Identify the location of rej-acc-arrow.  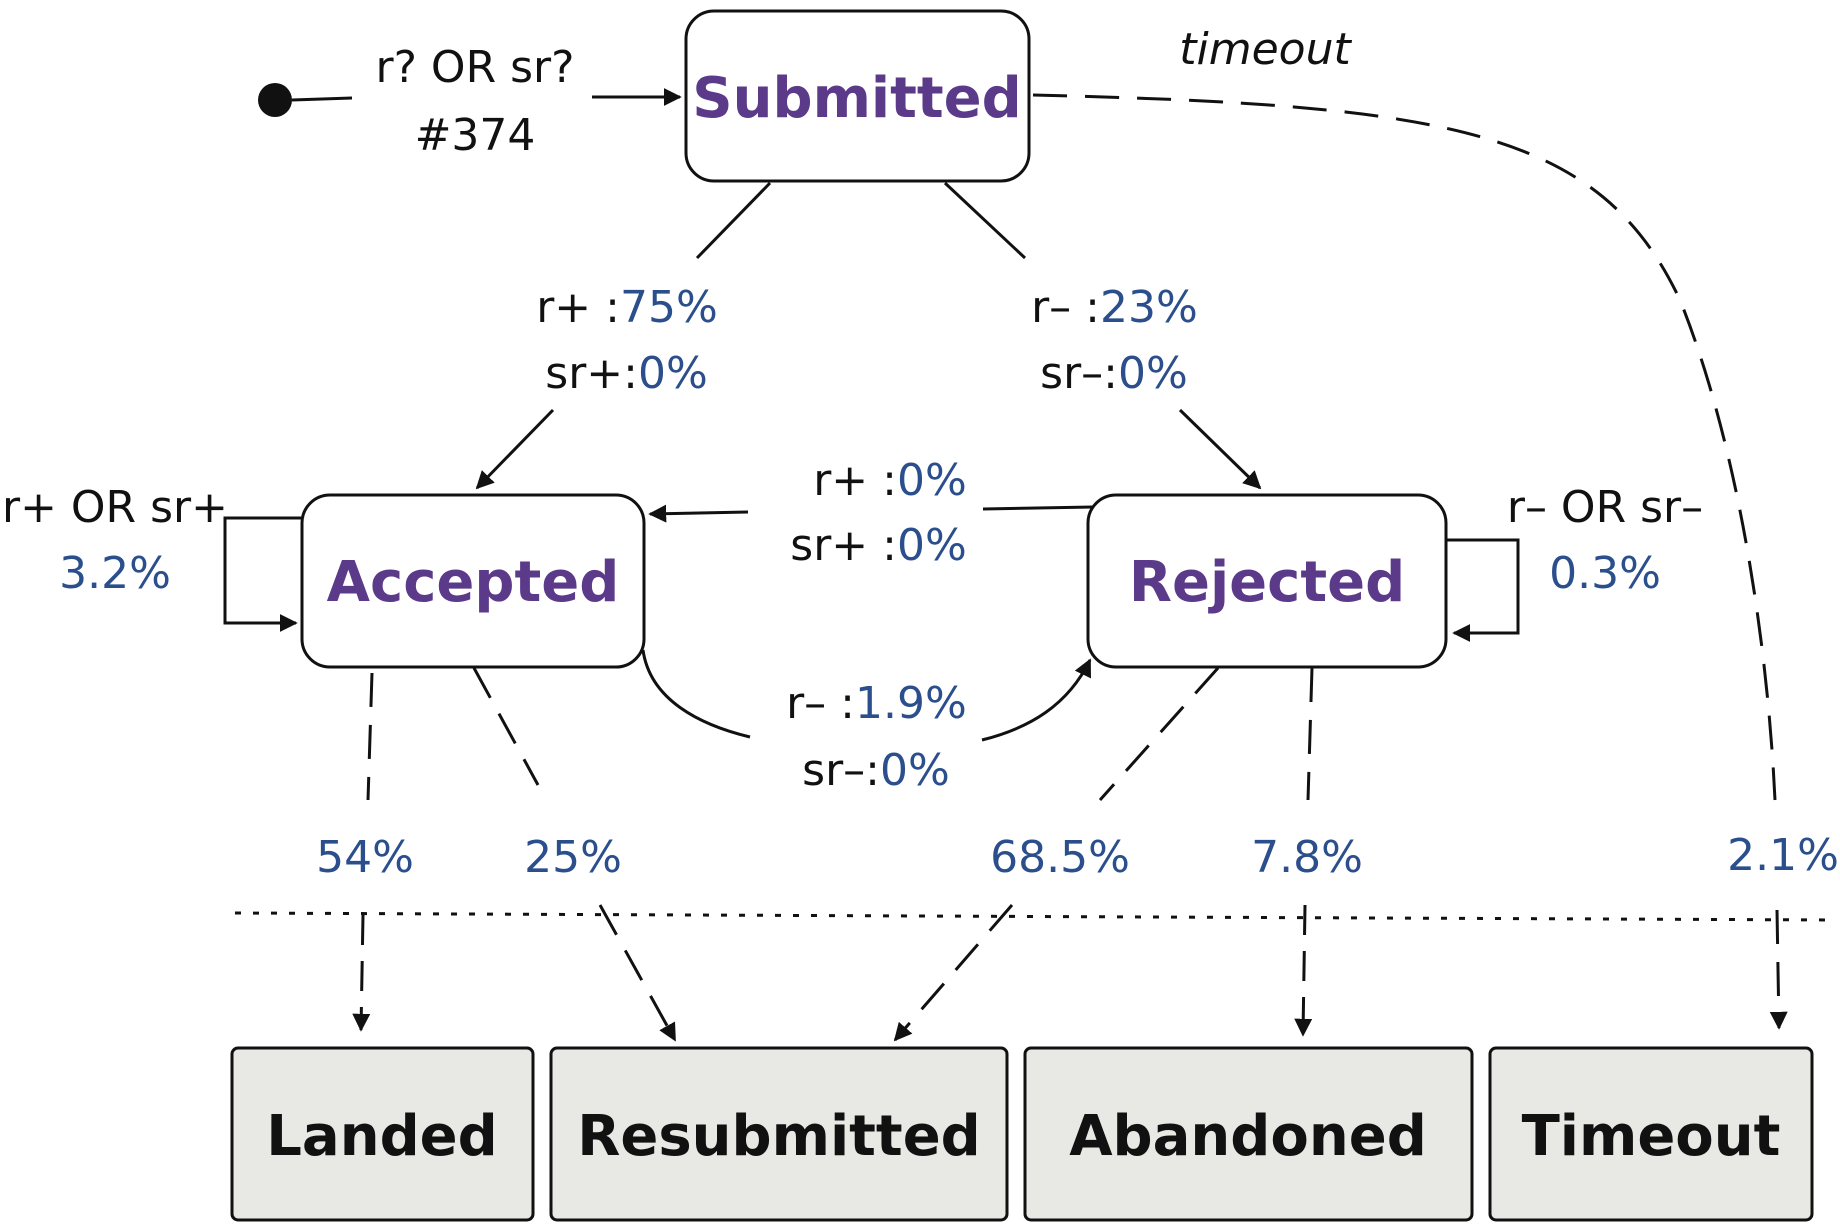
(698, 513).